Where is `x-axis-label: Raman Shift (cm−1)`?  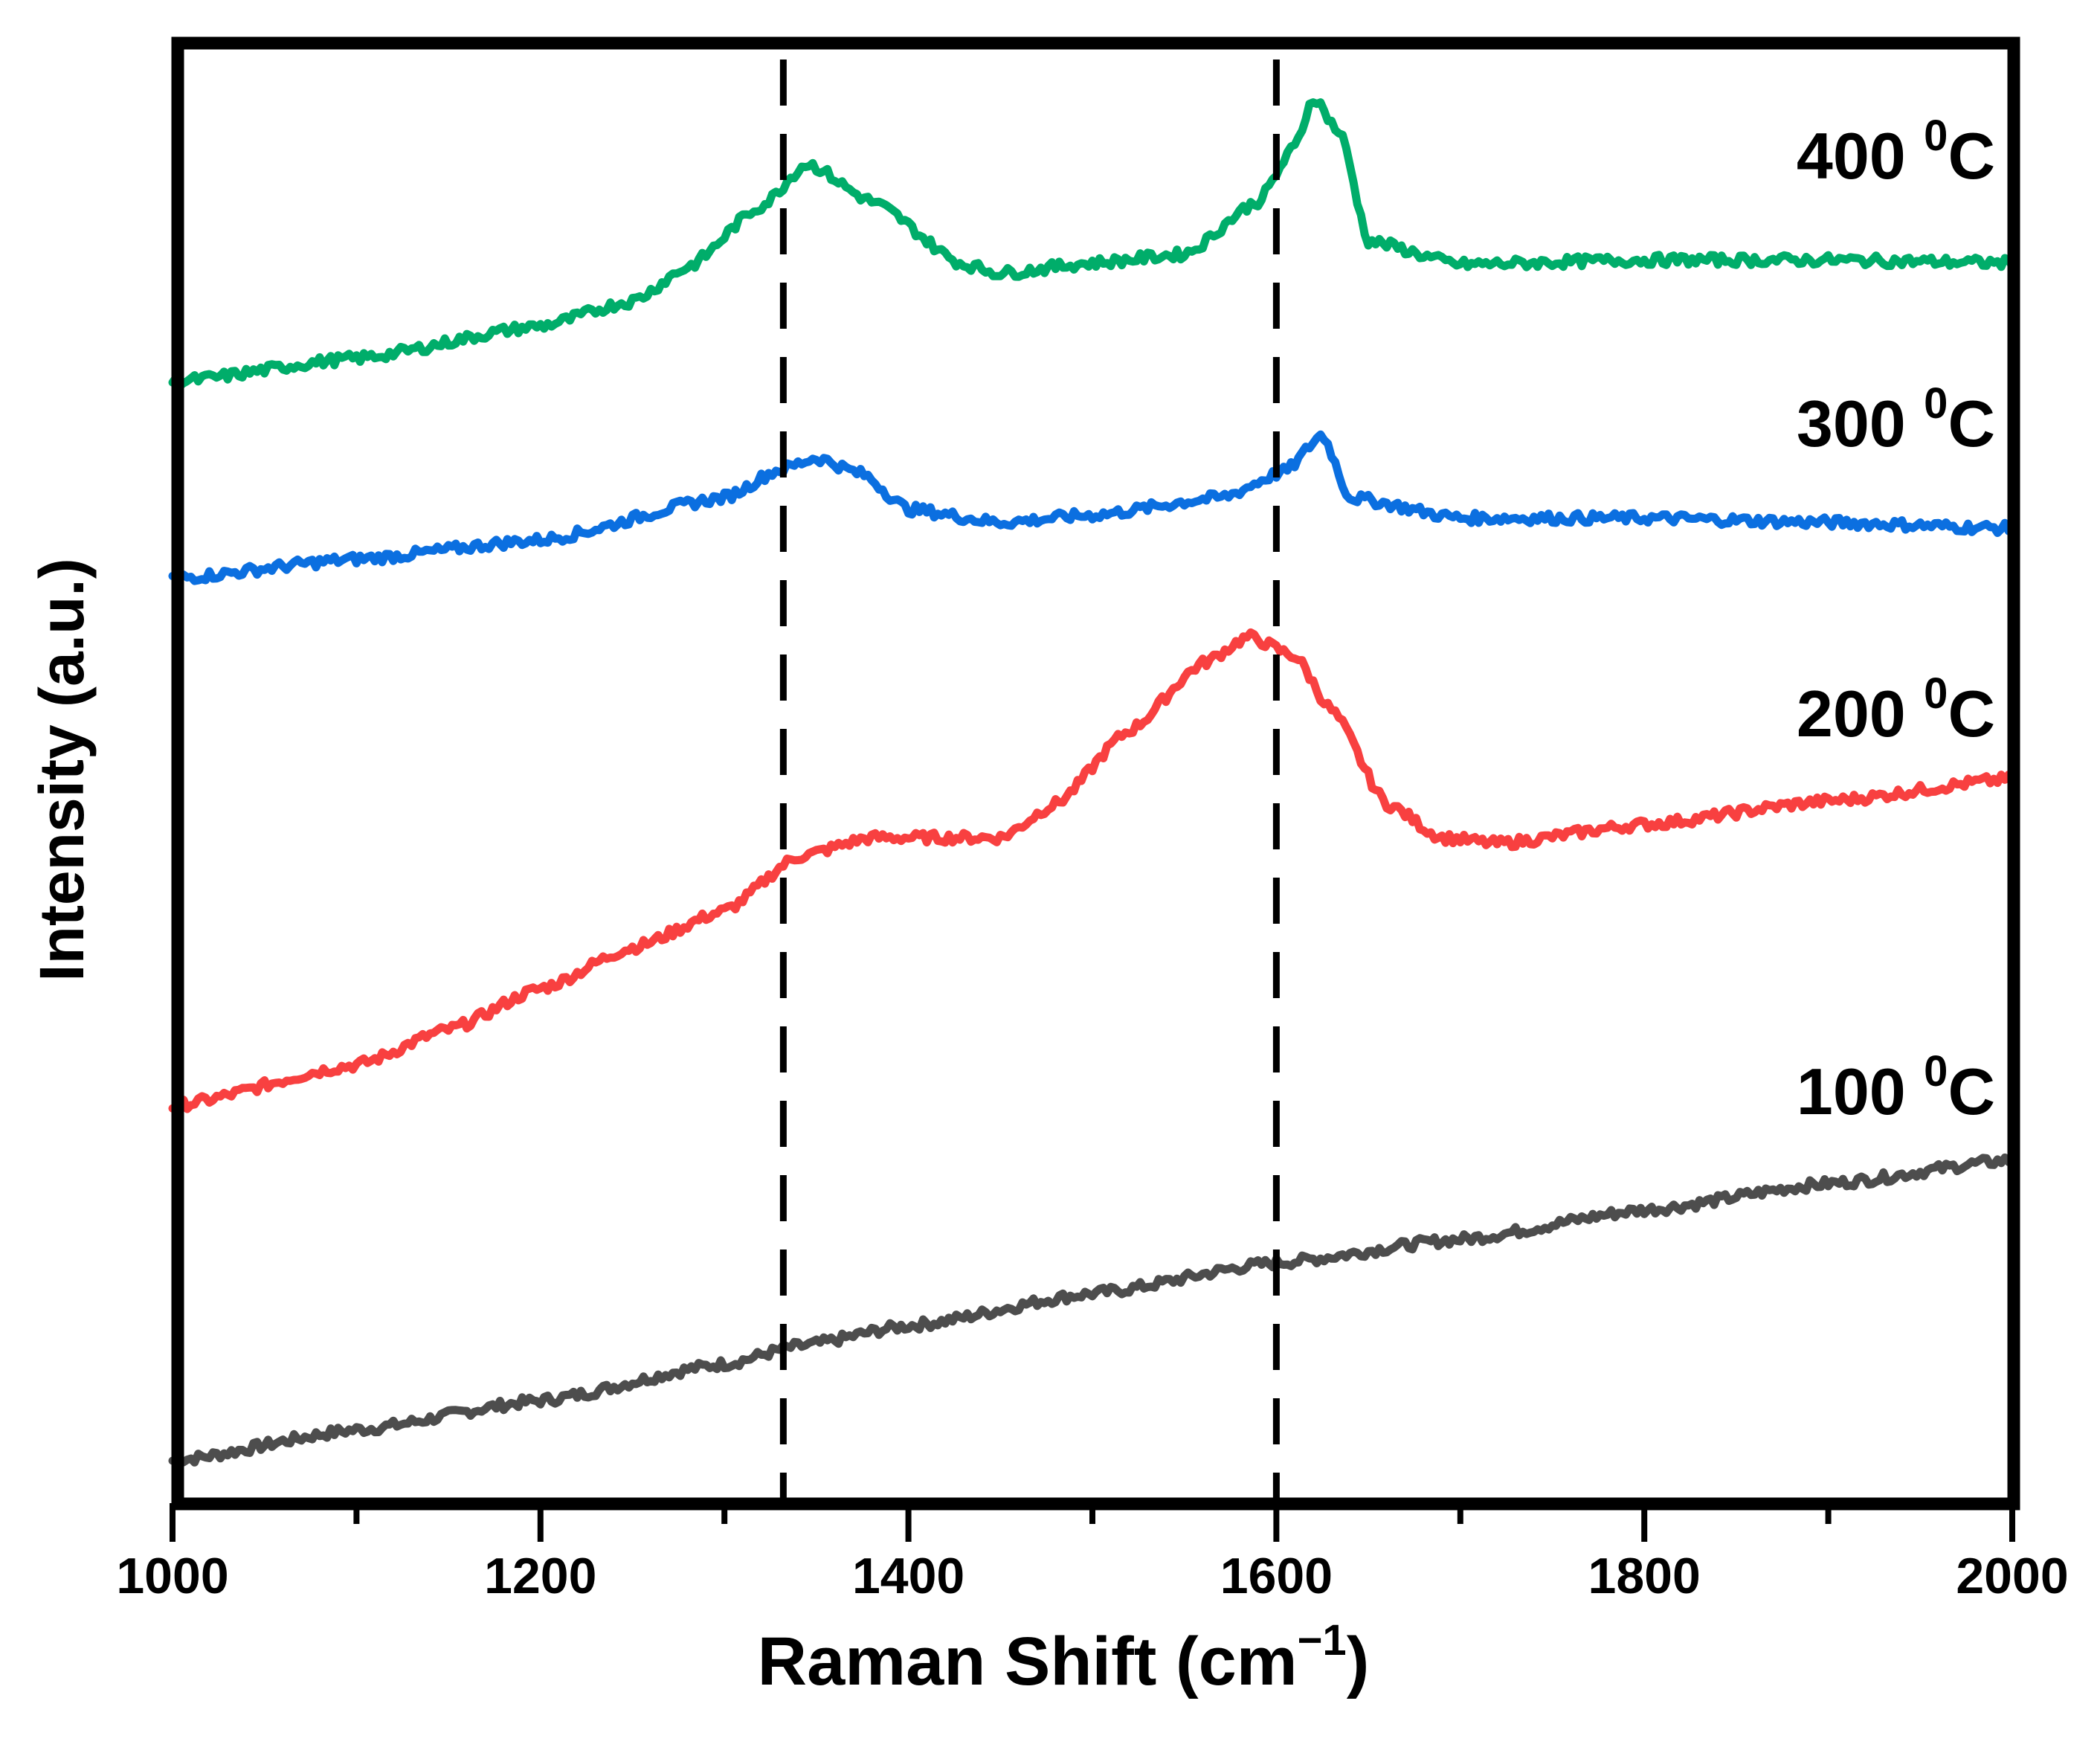
x-axis-label: Raman Shift (cm−1) is located at coordinates (1064, 1657).